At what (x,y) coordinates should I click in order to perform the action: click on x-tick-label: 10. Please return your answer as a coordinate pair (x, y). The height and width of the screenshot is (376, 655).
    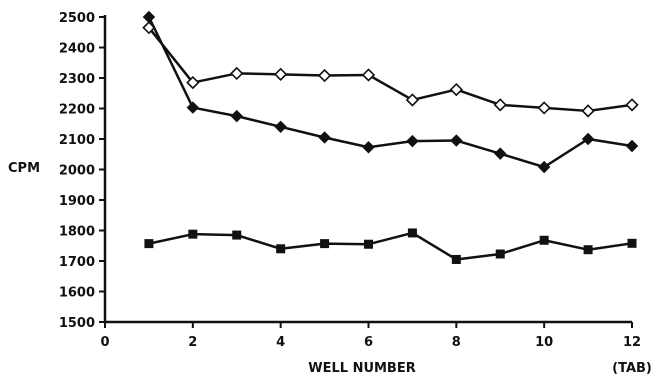
    Looking at the image, I should click on (544, 342).